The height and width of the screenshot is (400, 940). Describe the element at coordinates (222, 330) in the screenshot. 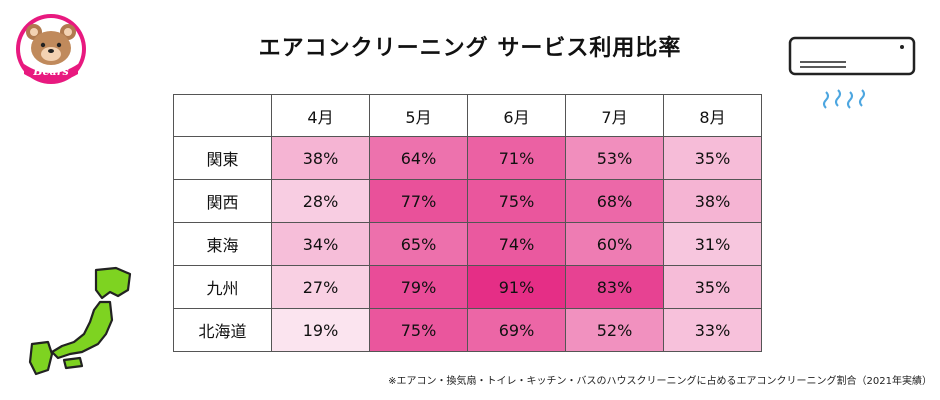

I see `row-header: 北海道` at that location.